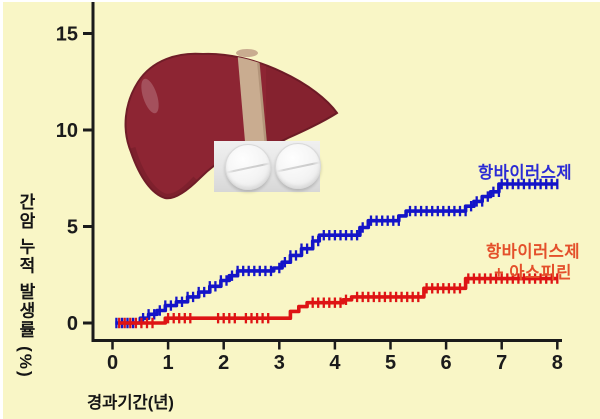  What do you see at coordinates (446, 363) in the screenshot?
I see `svg-text: 6` at bounding box center [446, 363].